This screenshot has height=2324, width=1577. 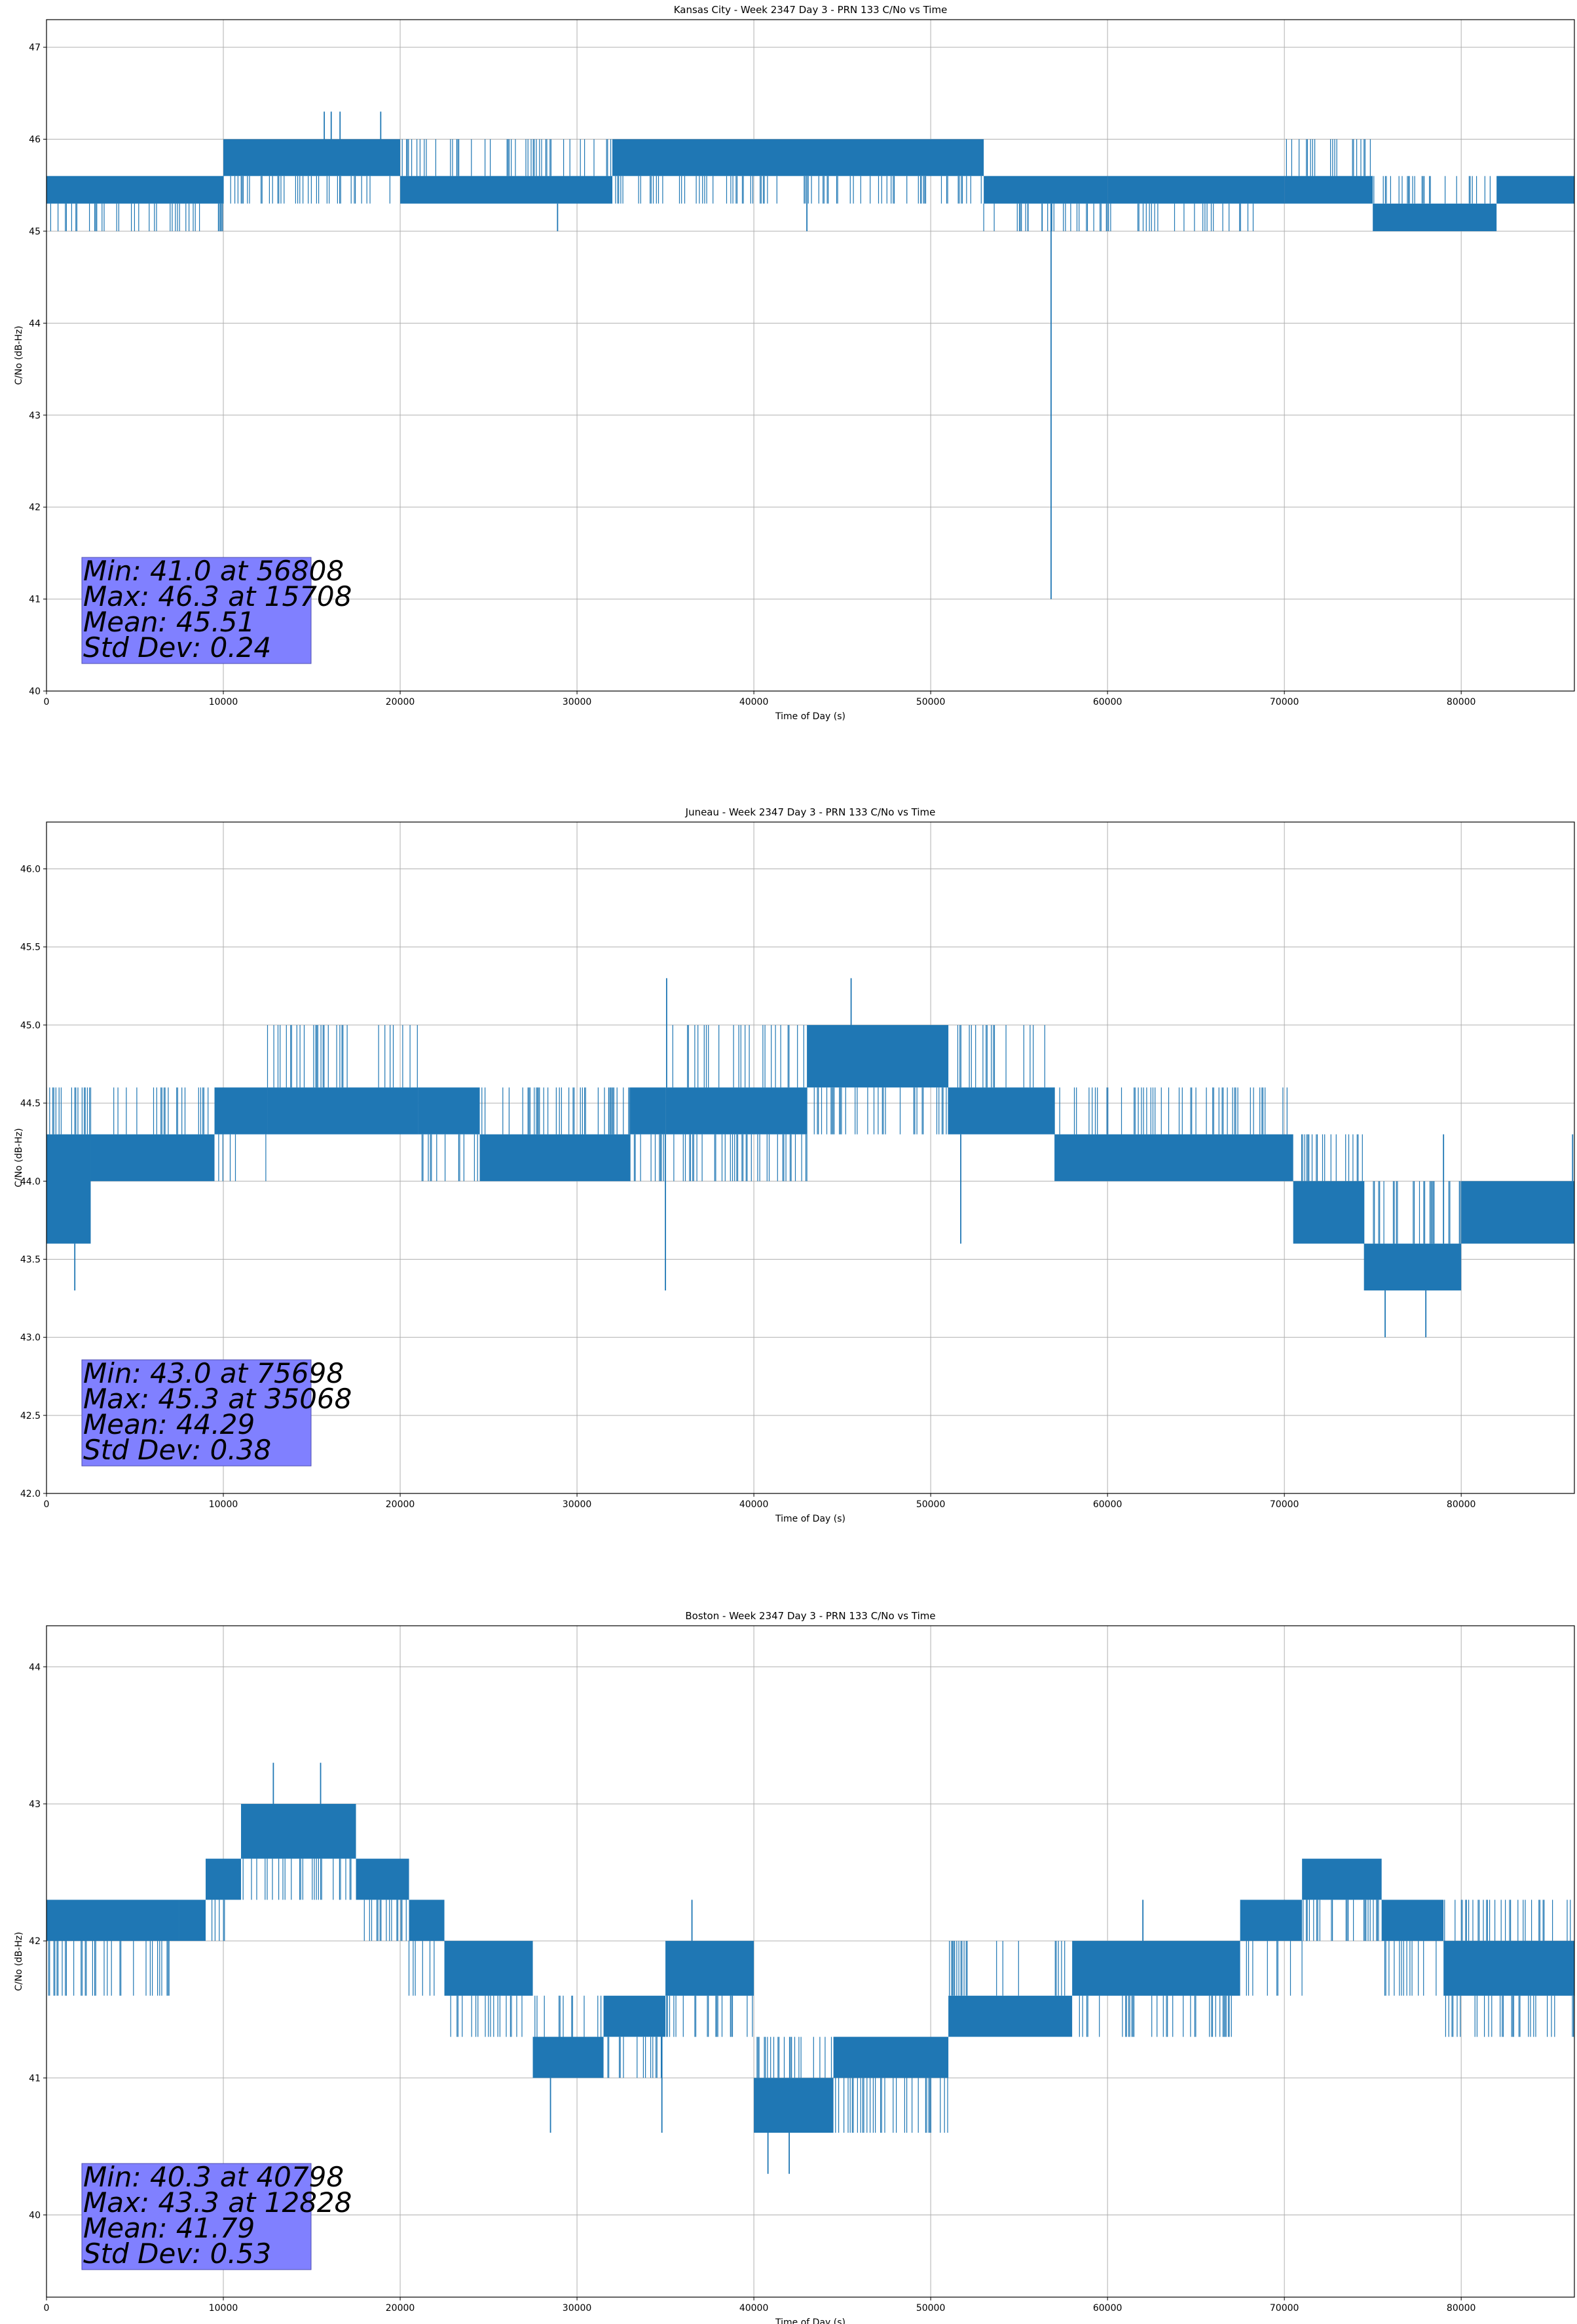 I want to click on stats-line: Min: 43.0 at 75698, so click(x=213, y=1373).